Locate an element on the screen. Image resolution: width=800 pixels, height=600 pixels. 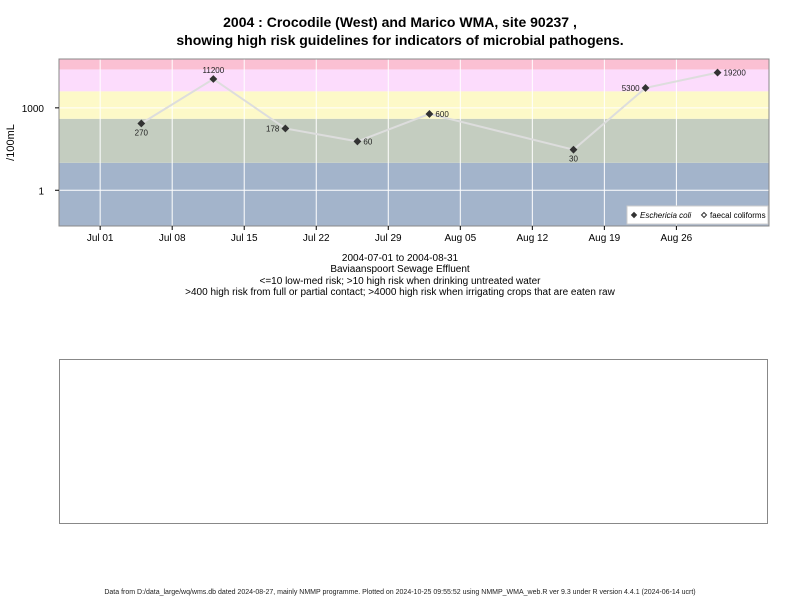
data-label-3: 60 is located at coordinates (367, 141).